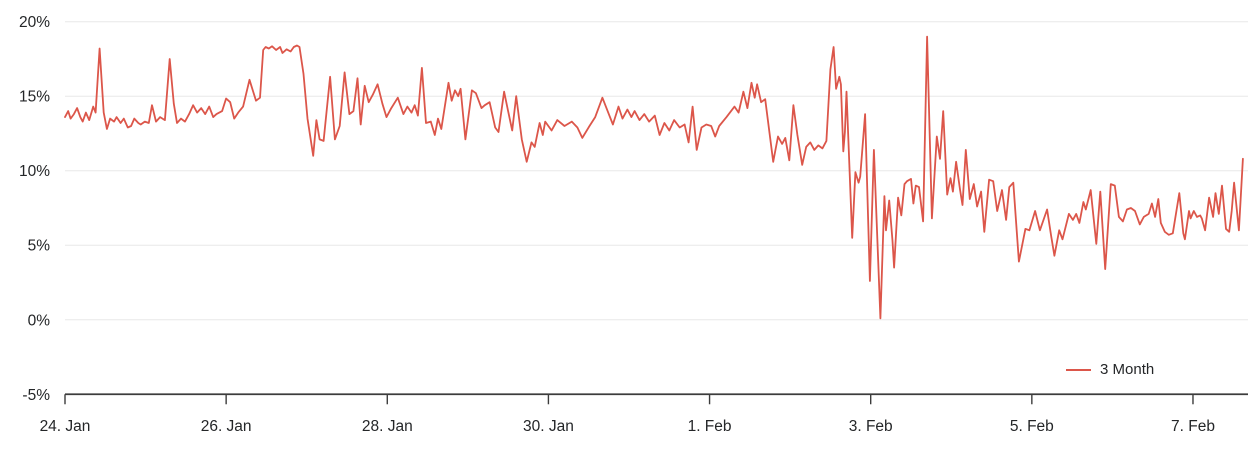 Image resolution: width=1250 pixels, height=456 pixels. I want to click on legend-item-3-month: 3 Month, so click(1110, 369).